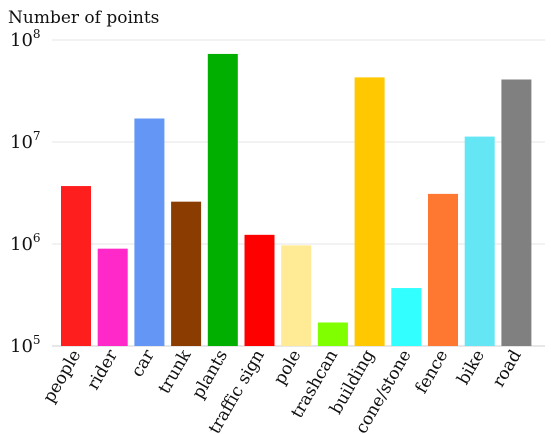 This screenshot has height=434, width=551. I want to click on bar-road, so click(516, 213).